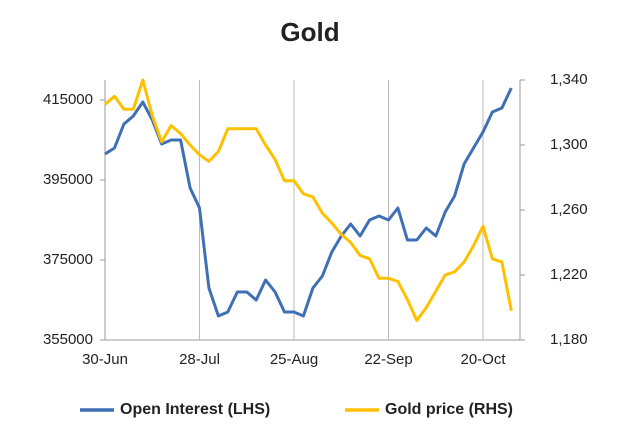 The height and width of the screenshot is (437, 620). What do you see at coordinates (569, 339) in the screenshot?
I see `y2-tick-label: 1,180` at bounding box center [569, 339].